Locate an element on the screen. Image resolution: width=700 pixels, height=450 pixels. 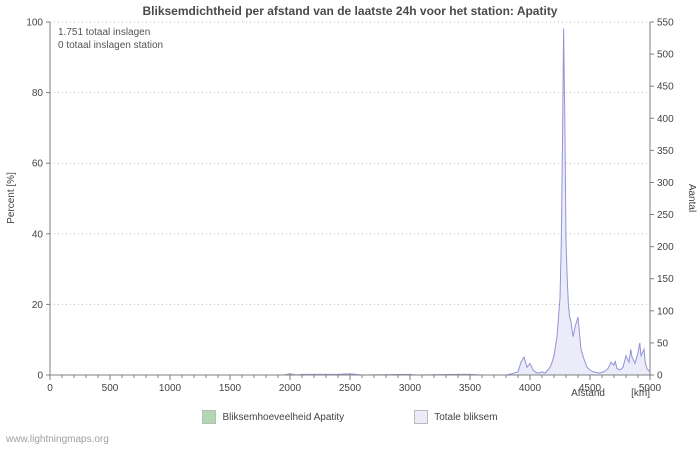
svg-text: 350 is located at coordinates (665, 151).